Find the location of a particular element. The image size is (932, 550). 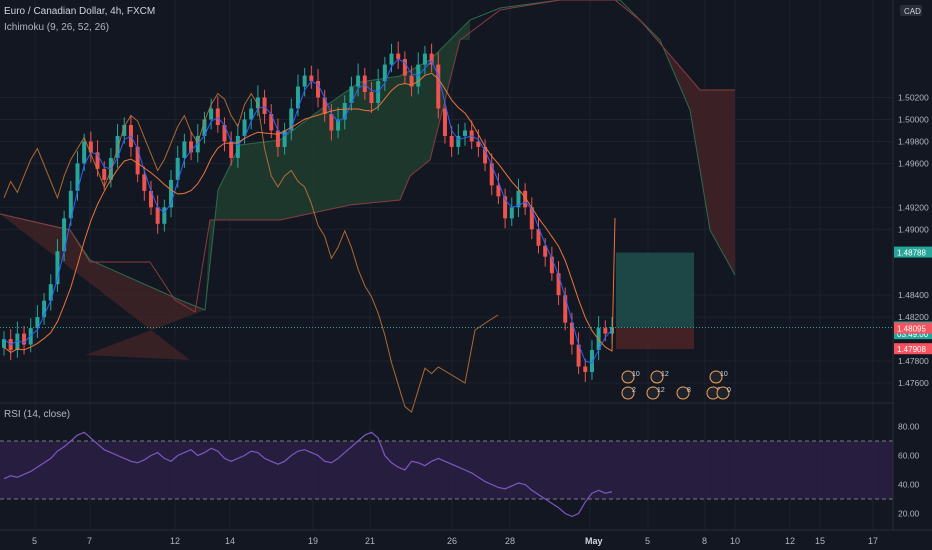

target-zone is located at coordinates (655, 290).